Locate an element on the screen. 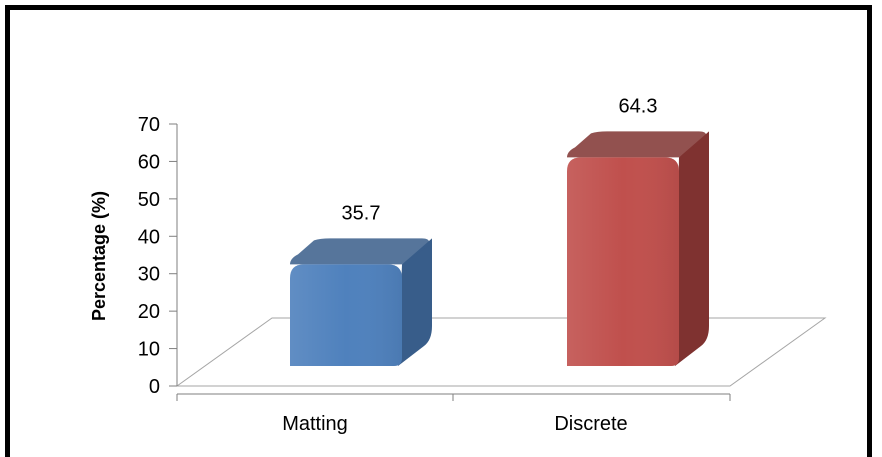  y-tick-label: 40 is located at coordinates (149, 237).